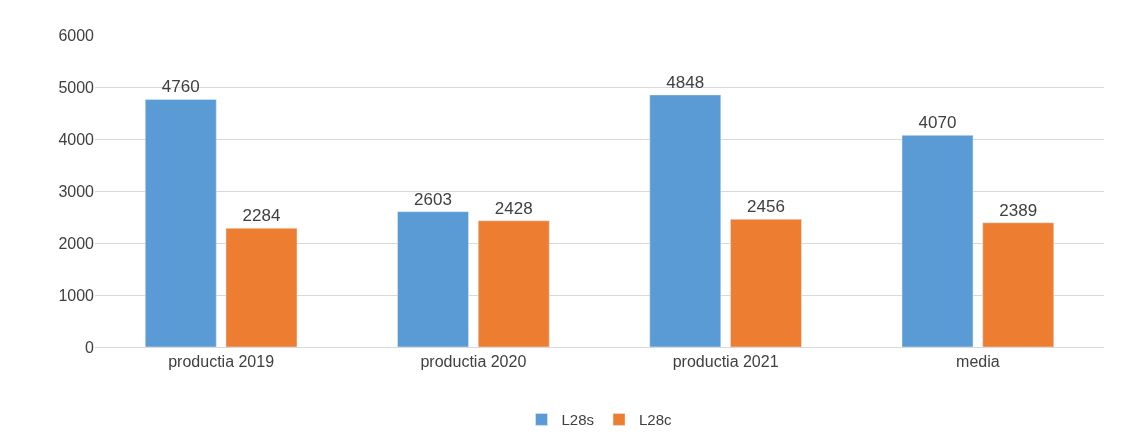 The height and width of the screenshot is (448, 1144). What do you see at coordinates (766, 207) in the screenshot?
I see `data-label: 2456` at bounding box center [766, 207].